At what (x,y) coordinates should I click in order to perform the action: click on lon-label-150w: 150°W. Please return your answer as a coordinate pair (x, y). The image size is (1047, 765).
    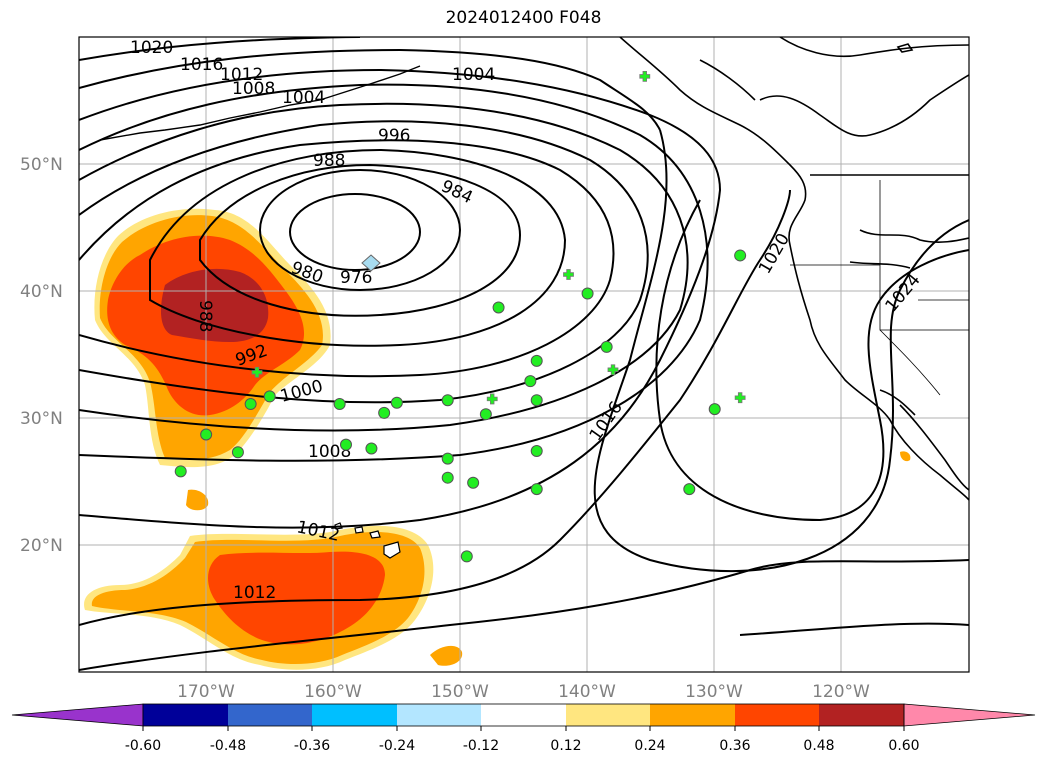
    Looking at the image, I should click on (460, 692).